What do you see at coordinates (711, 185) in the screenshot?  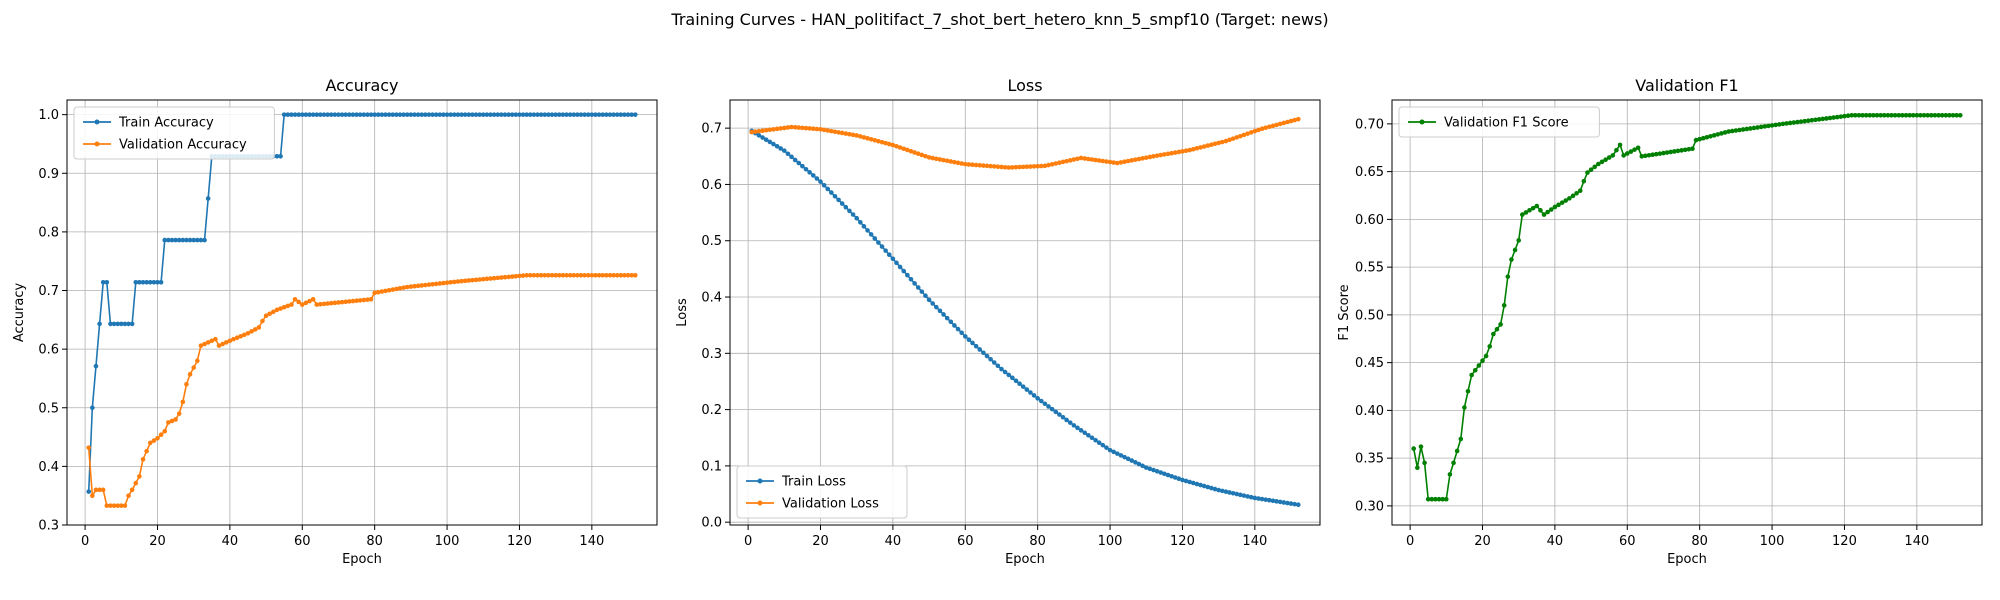 I see `y-tick-label: 0.6` at bounding box center [711, 185].